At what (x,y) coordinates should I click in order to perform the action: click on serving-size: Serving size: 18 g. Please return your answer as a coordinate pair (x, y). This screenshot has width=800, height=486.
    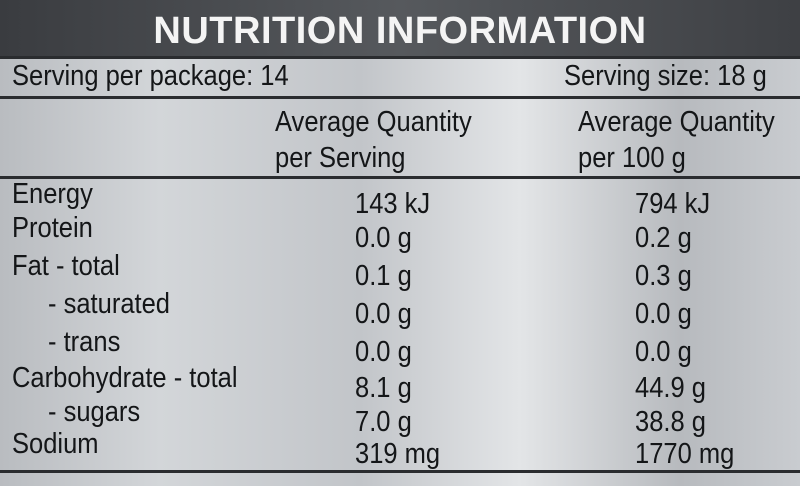
    Looking at the image, I should click on (665, 76).